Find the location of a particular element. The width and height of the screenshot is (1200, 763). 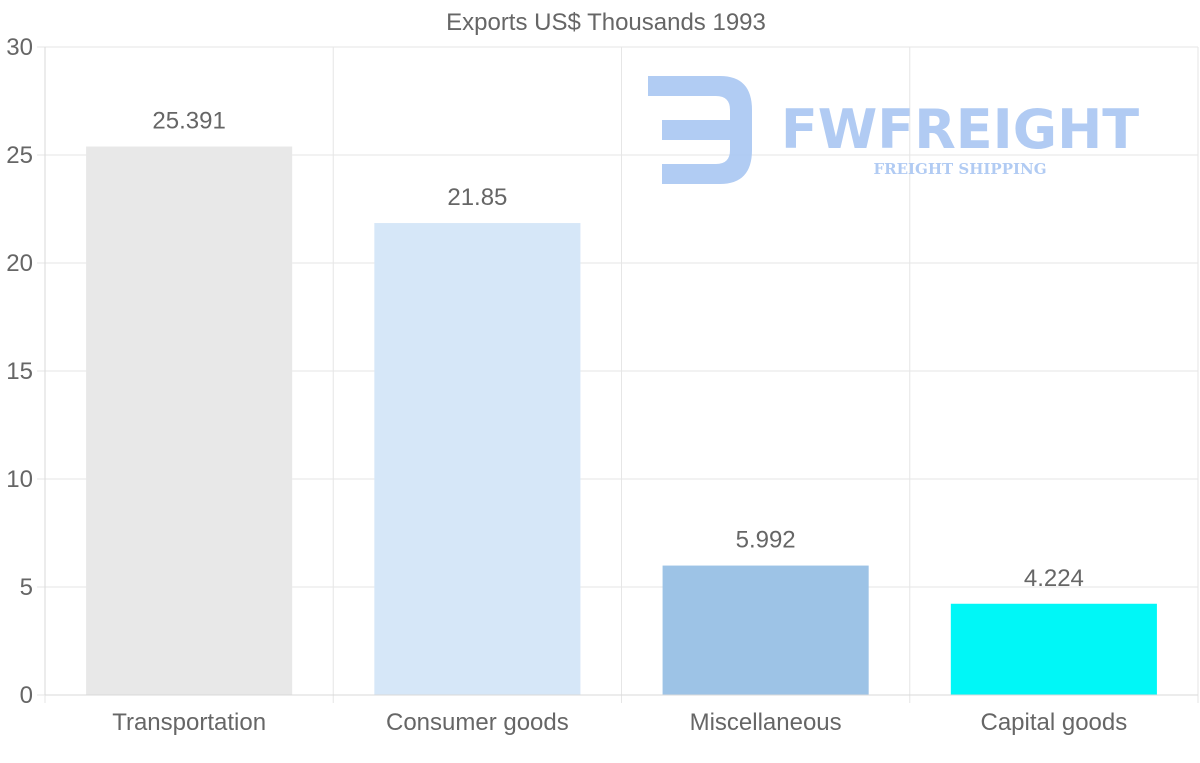

data-label: 4.224 is located at coordinates (1054, 578).